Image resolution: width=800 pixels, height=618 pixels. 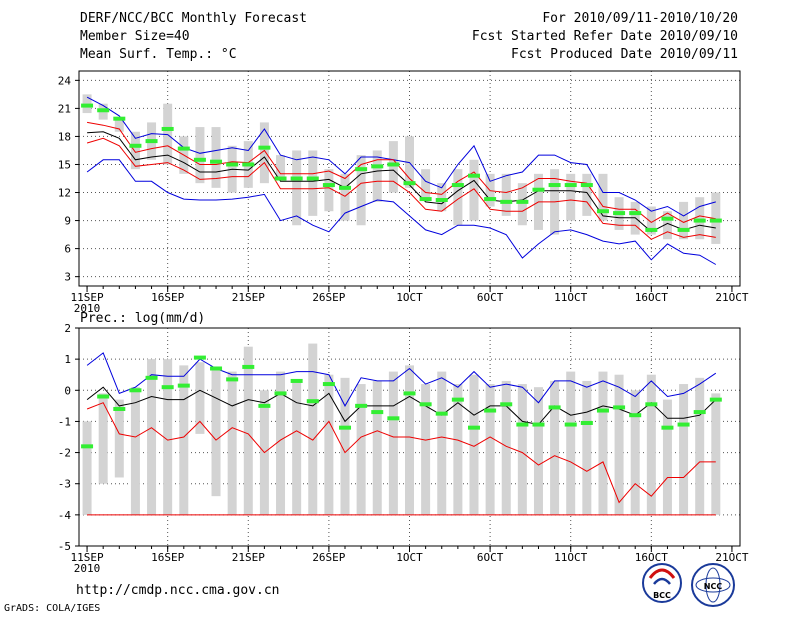 I want to click on header-start-date: Fcst Started Refer Date 2010/09/10, so click(x=604, y=36).